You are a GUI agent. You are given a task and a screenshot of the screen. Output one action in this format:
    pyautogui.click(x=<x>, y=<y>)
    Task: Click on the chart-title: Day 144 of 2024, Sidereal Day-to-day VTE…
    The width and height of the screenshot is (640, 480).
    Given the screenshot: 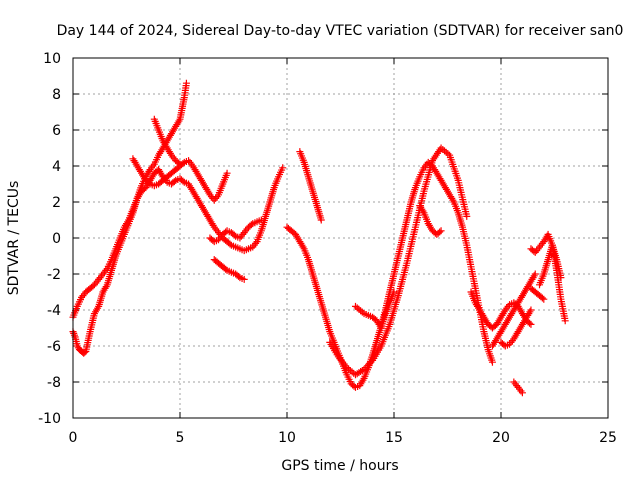 What is the action you would take?
    pyautogui.click(x=340, y=31)
    